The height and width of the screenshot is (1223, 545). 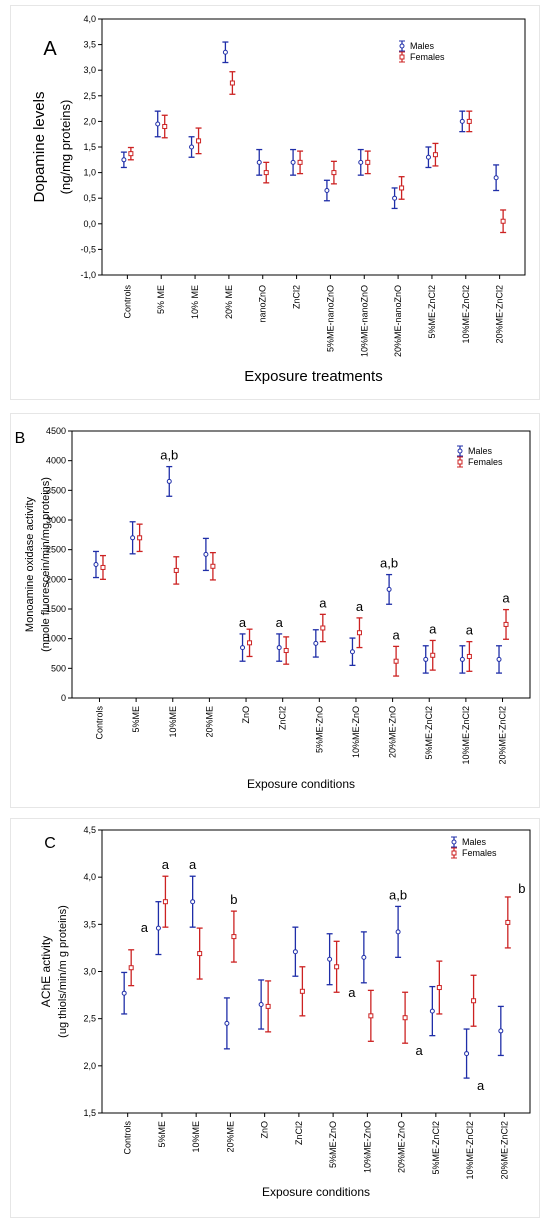 What do you see at coordinates (402, 1147) in the screenshot?
I see `x-tick-label: 20%ME-ZnO` at bounding box center [402, 1147].